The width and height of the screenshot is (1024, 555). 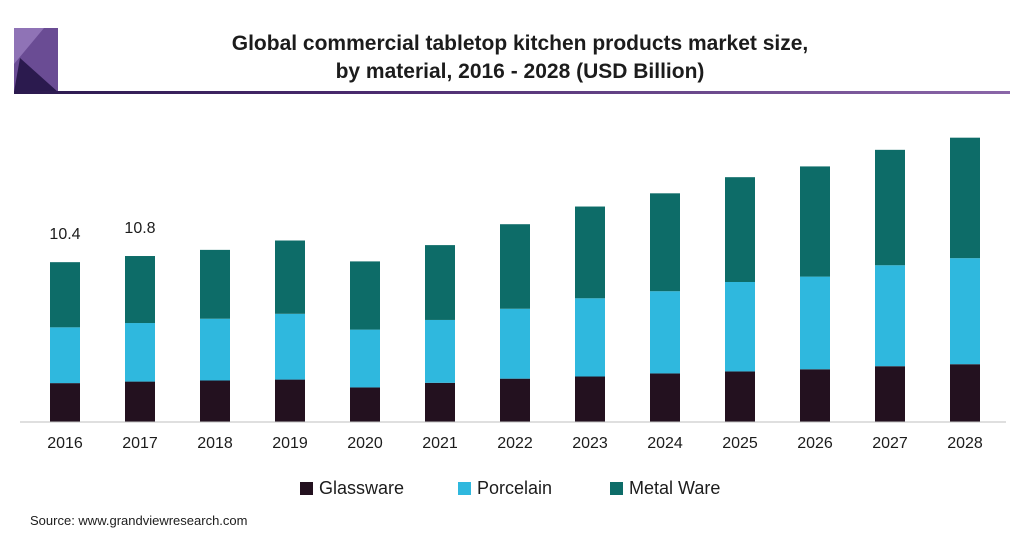 I want to click on x-tick-label-2023: 2023, so click(x=590, y=443).